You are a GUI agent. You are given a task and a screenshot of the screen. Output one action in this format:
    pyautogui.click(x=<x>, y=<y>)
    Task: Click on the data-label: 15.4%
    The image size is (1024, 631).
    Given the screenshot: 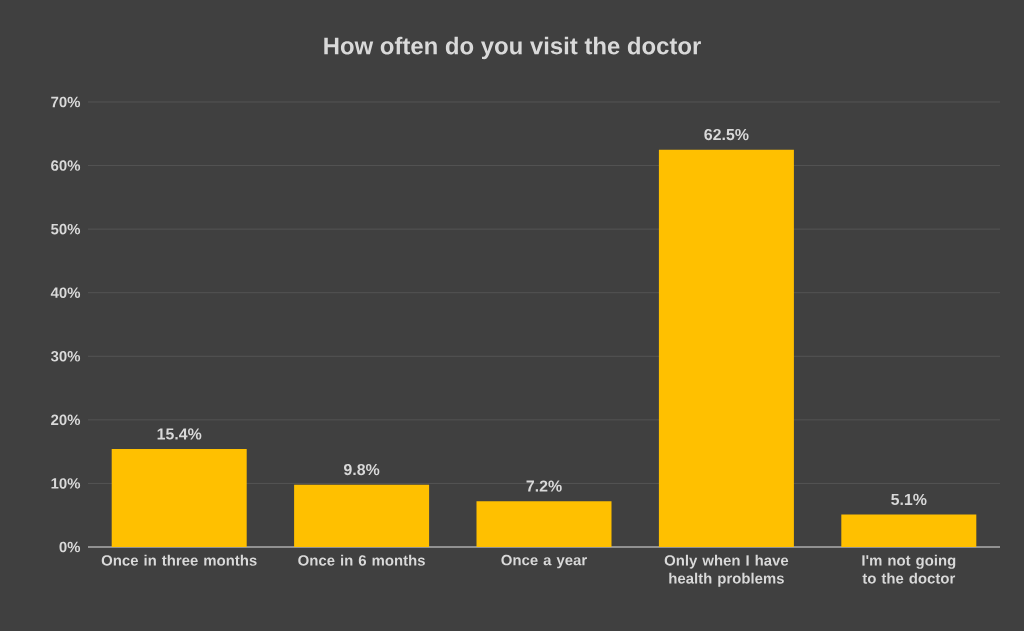 What is the action you would take?
    pyautogui.click(x=179, y=434)
    